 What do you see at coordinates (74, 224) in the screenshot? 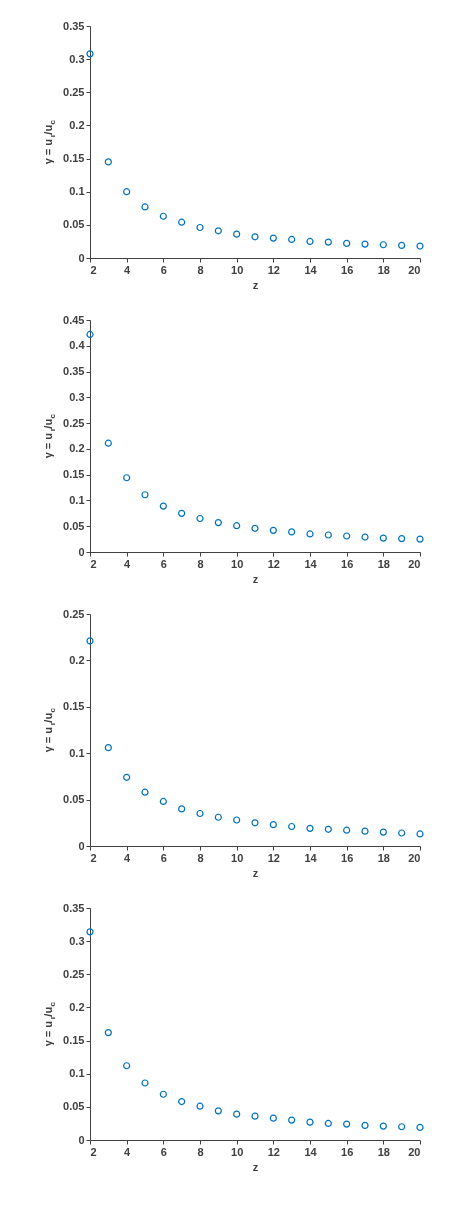
I see `y-tick-label: 0.05` at bounding box center [74, 224].